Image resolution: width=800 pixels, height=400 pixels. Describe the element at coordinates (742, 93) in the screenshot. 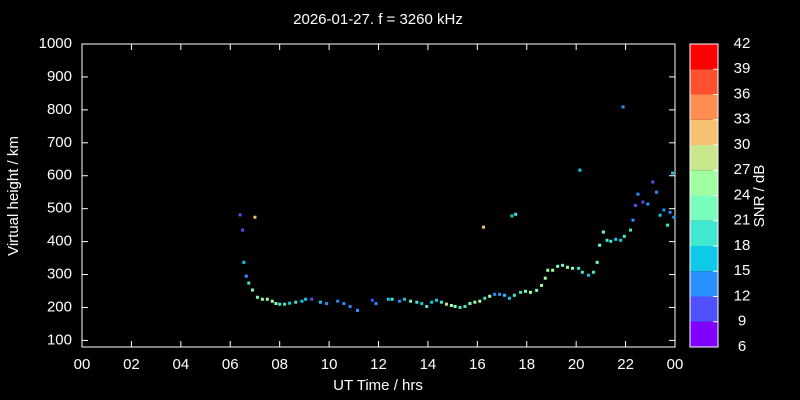

I see `colorbar-tick-label: 36` at that location.